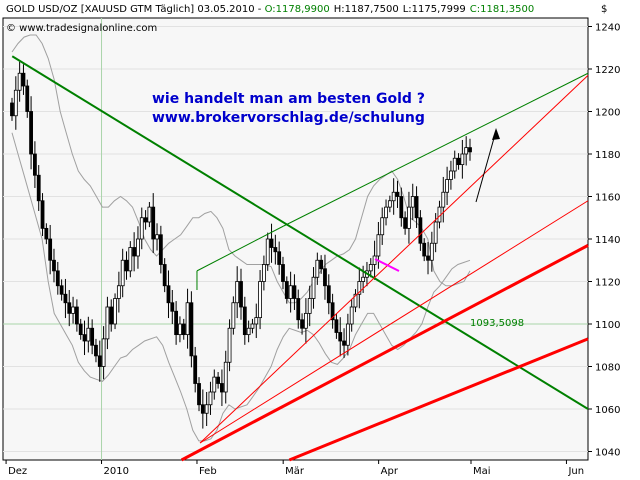 This screenshot has height=480, width=640. What do you see at coordinates (297, 9) in the screenshot?
I see `open-value: O:1178,9900` at bounding box center [297, 9].